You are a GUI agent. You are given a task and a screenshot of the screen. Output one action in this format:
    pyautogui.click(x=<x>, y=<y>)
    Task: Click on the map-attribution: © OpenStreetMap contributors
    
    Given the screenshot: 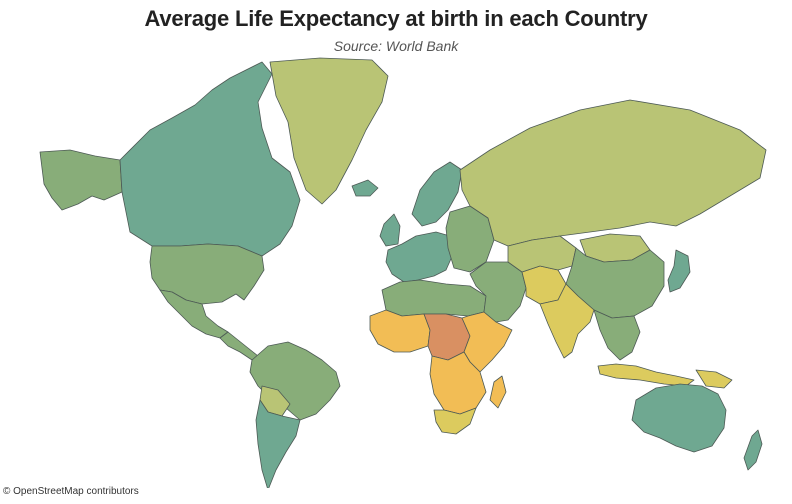 What is the action you would take?
    pyautogui.click(x=71, y=491)
    